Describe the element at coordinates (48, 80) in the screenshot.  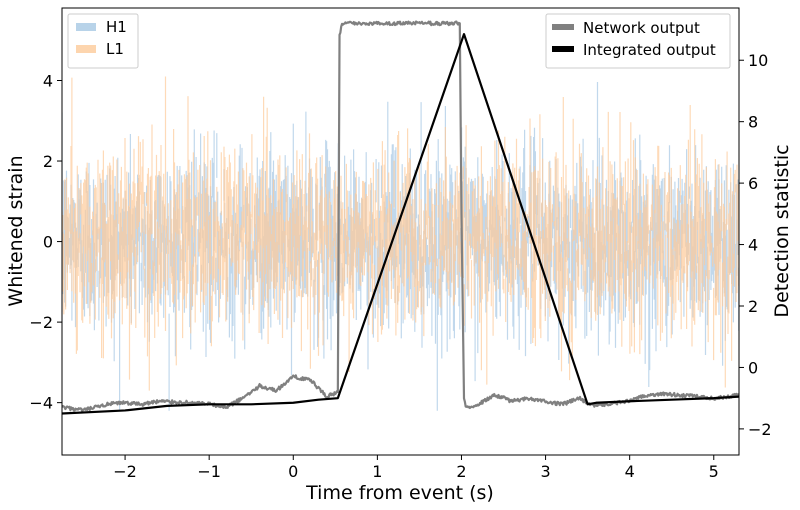
I see `y-tick-label-left: 4` at that location.